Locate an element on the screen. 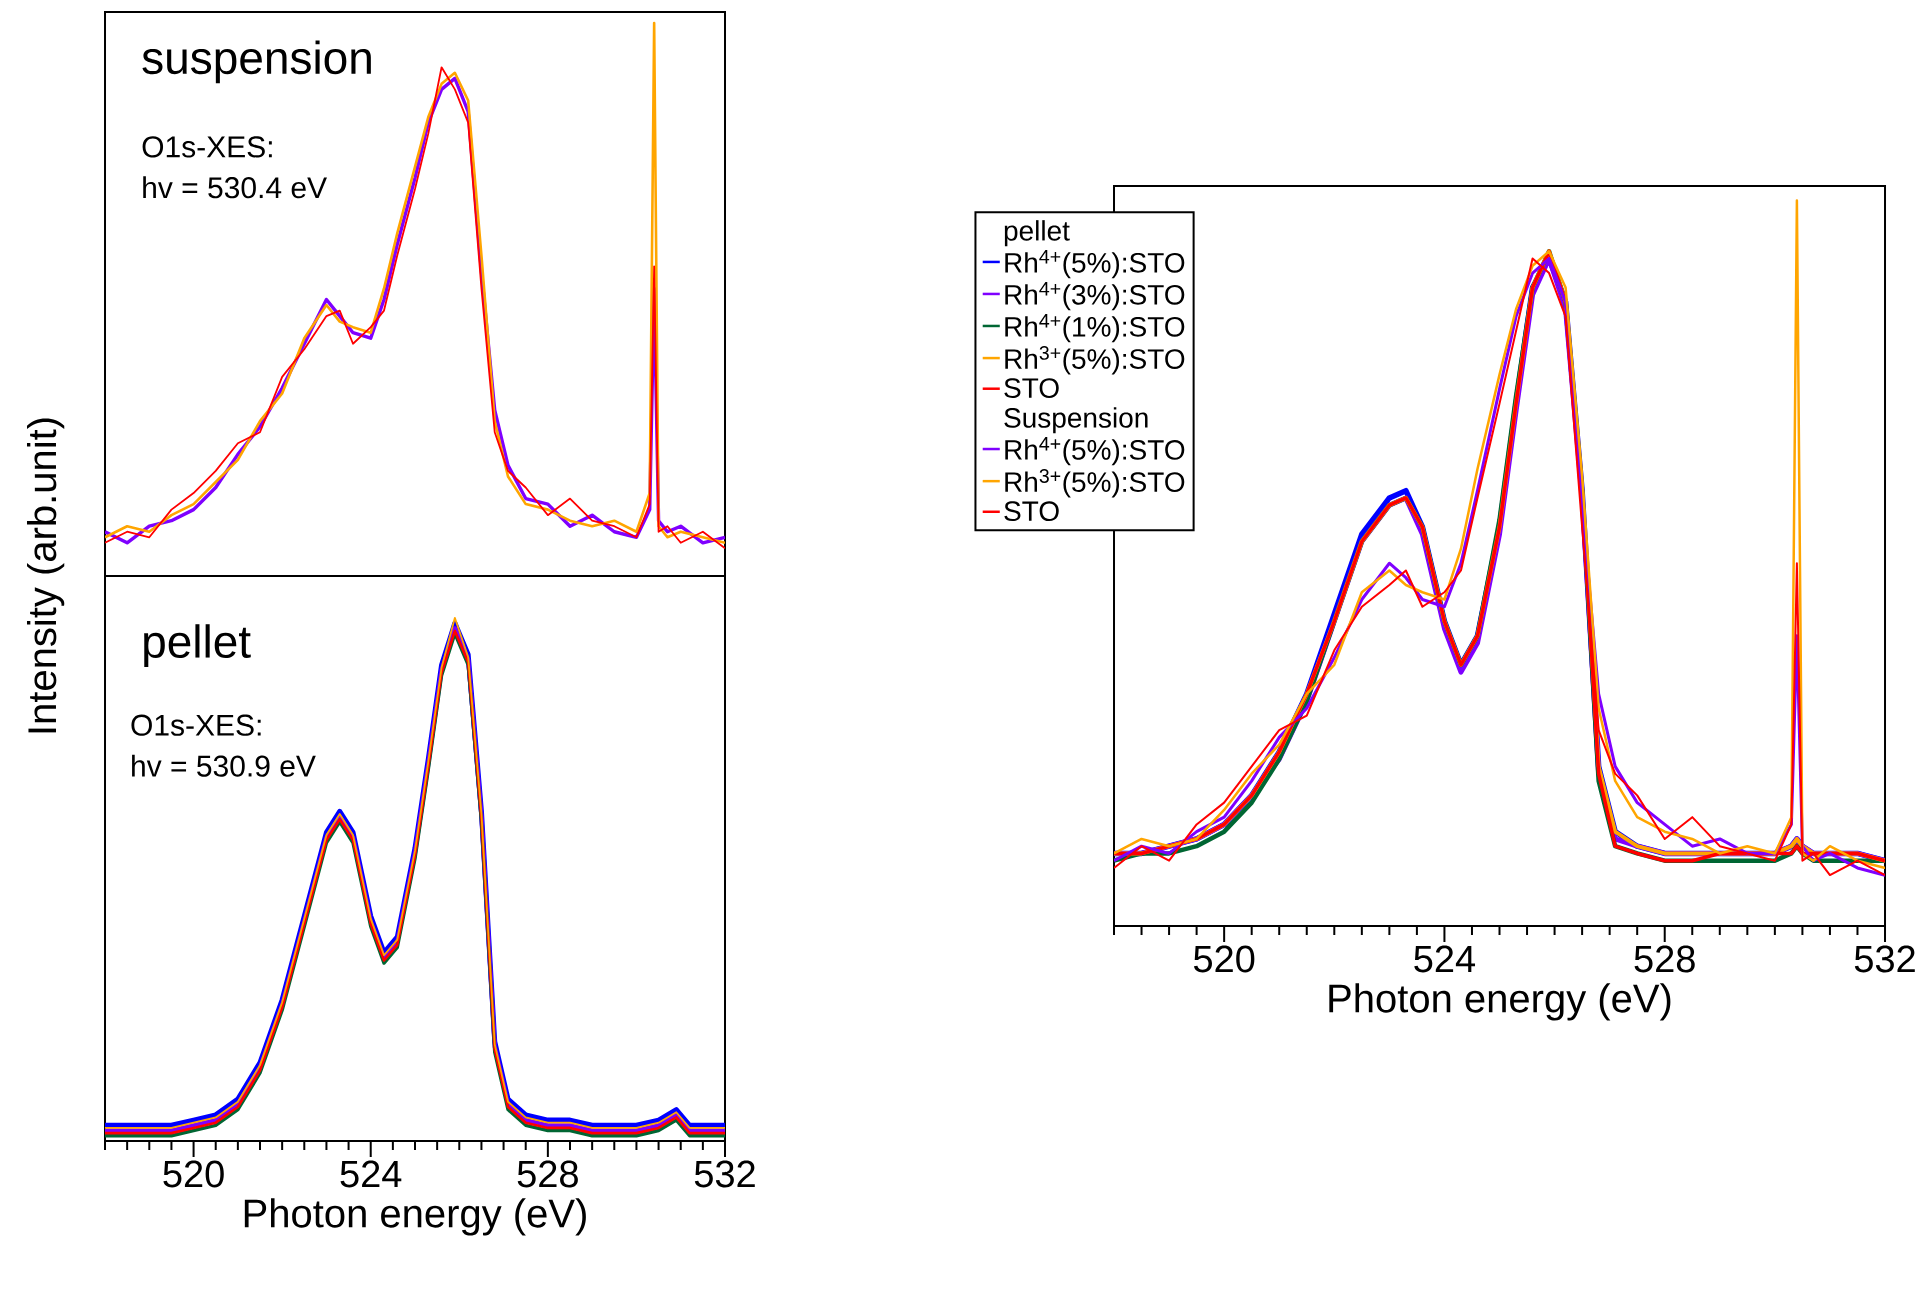 The height and width of the screenshot is (1292, 1923). legend-title: pellet is located at coordinates (1037, 233).